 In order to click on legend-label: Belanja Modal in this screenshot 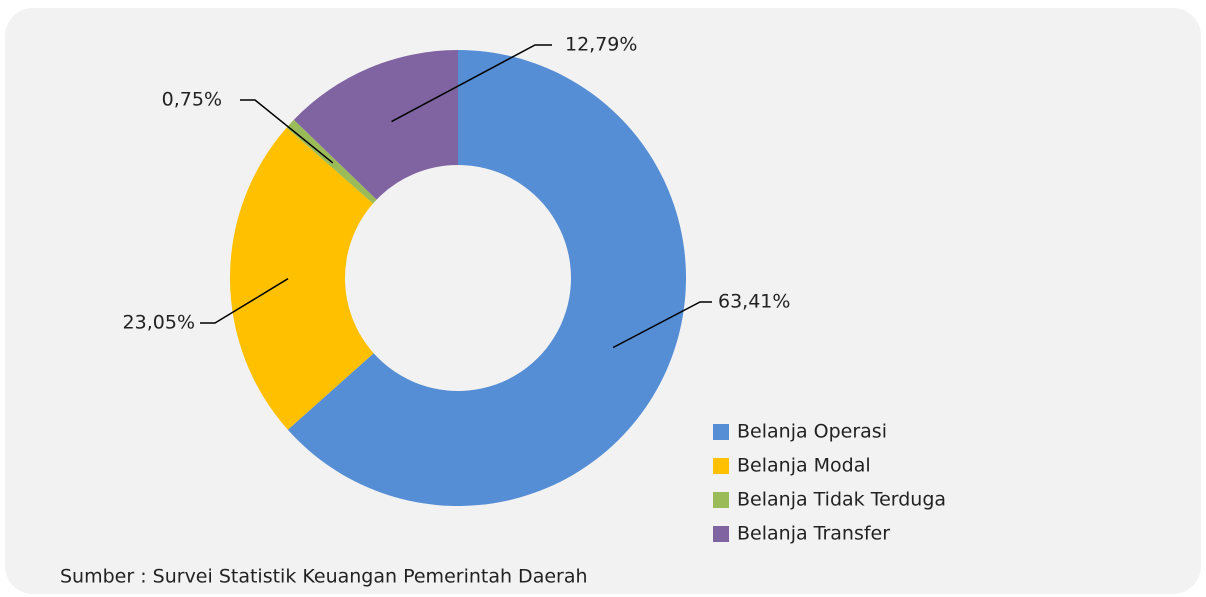, I will do `click(804, 466)`.